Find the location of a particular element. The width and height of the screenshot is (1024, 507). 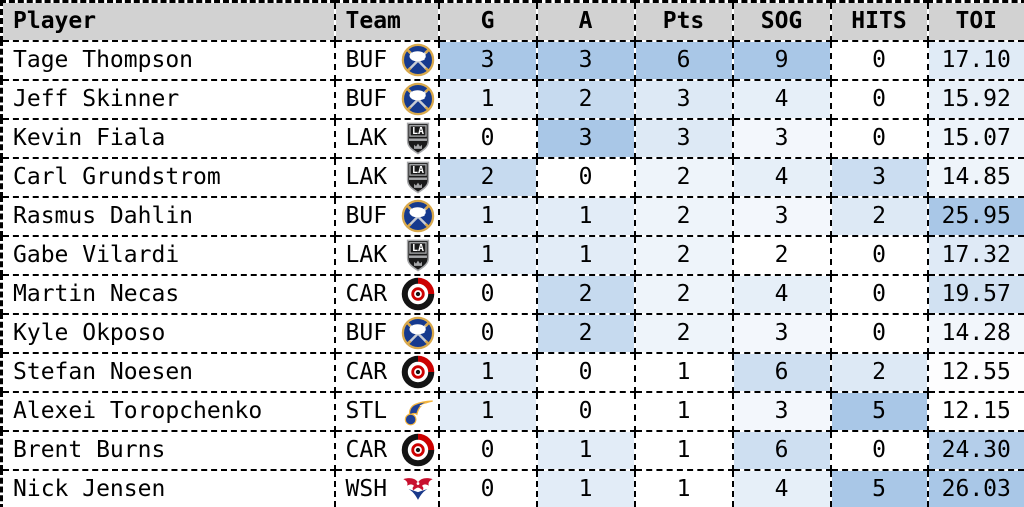

table-row: Stefan Noesen CAR 1 0 1 6 2 12.55 is located at coordinates (512, 372).